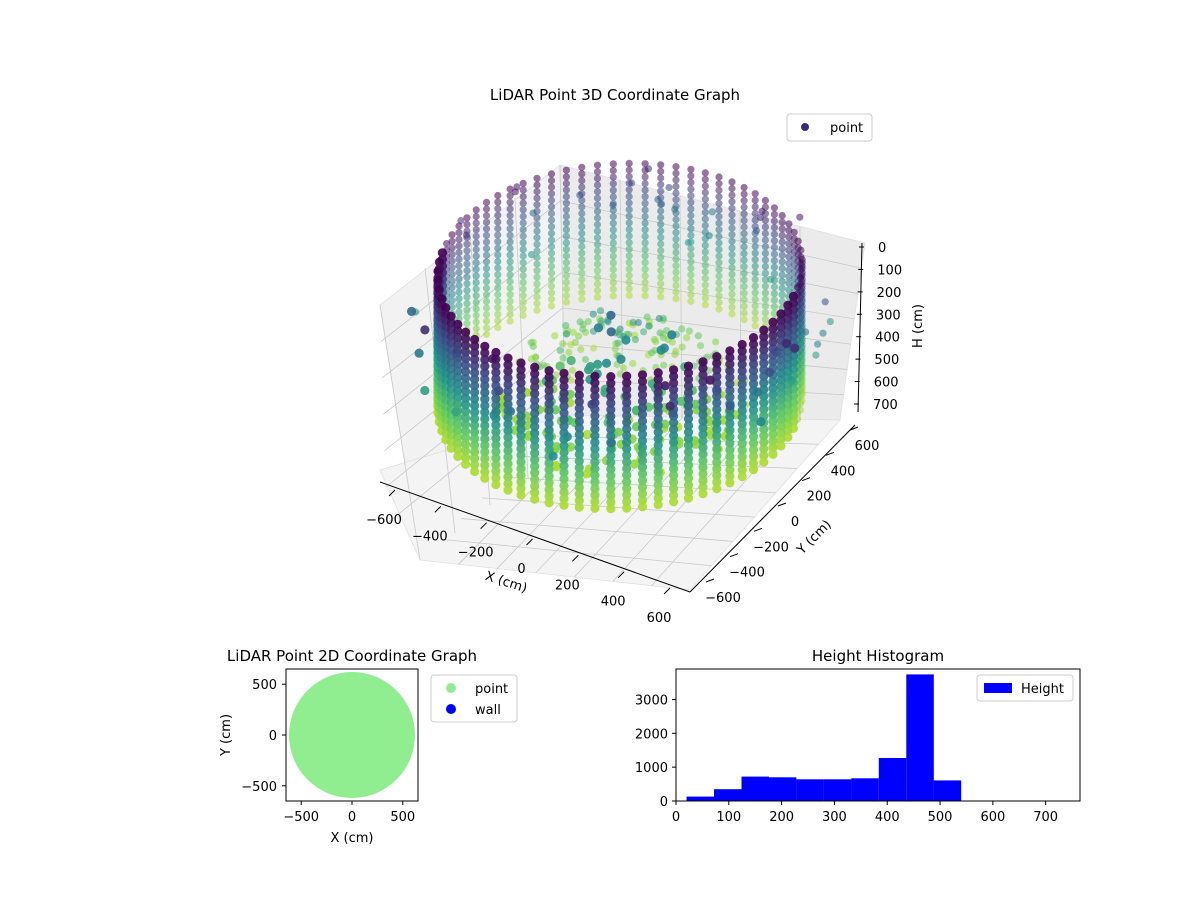 Image resolution: width=1200 pixels, height=900 pixels. Describe the element at coordinates (846, 759) in the screenshot. I see `ticks-histogram: 0 100 200 300 400 500 600 700 0 1000 2000 3000` at that location.